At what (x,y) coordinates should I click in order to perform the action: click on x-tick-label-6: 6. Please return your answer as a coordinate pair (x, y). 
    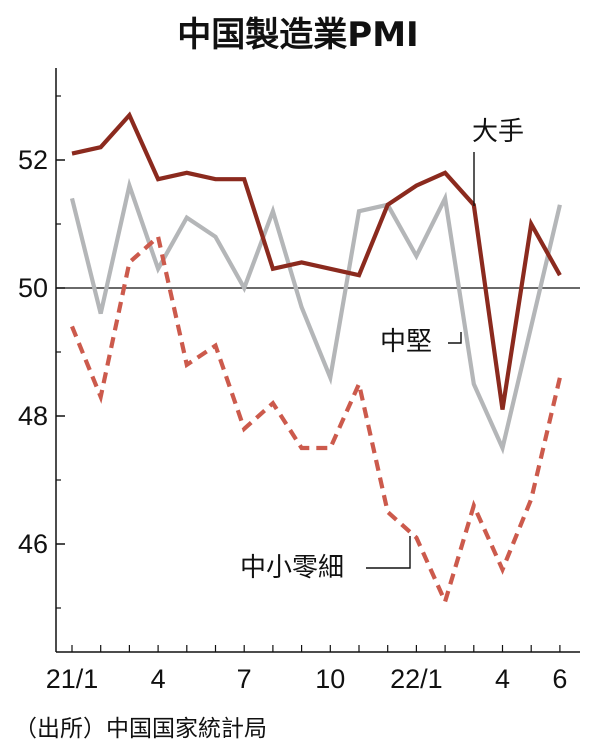
    Looking at the image, I should click on (559, 679).